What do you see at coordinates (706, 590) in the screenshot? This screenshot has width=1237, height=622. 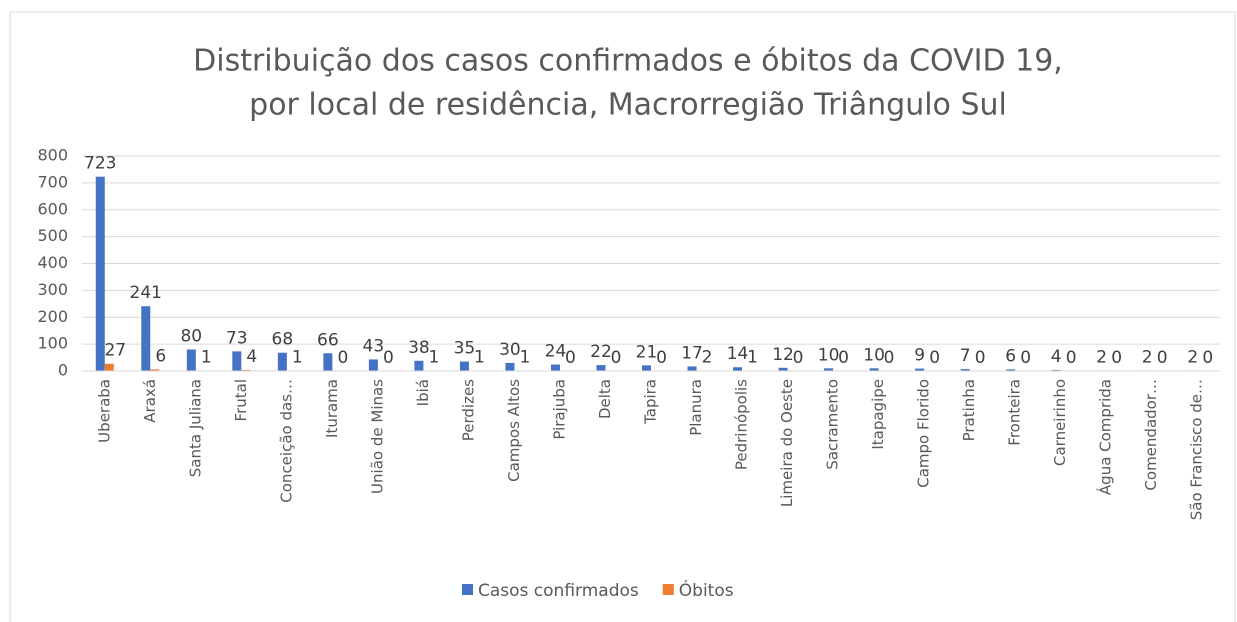 I see `legend-label: Óbitos` at bounding box center [706, 590].